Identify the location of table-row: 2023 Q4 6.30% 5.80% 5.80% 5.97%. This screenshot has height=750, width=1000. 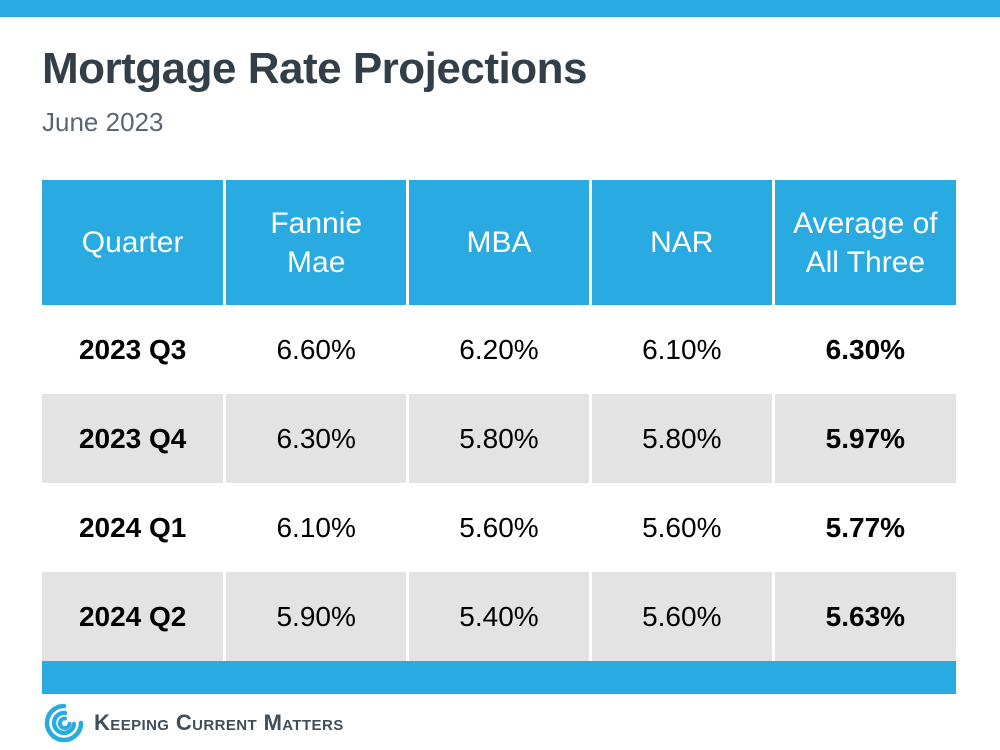
(499, 438).